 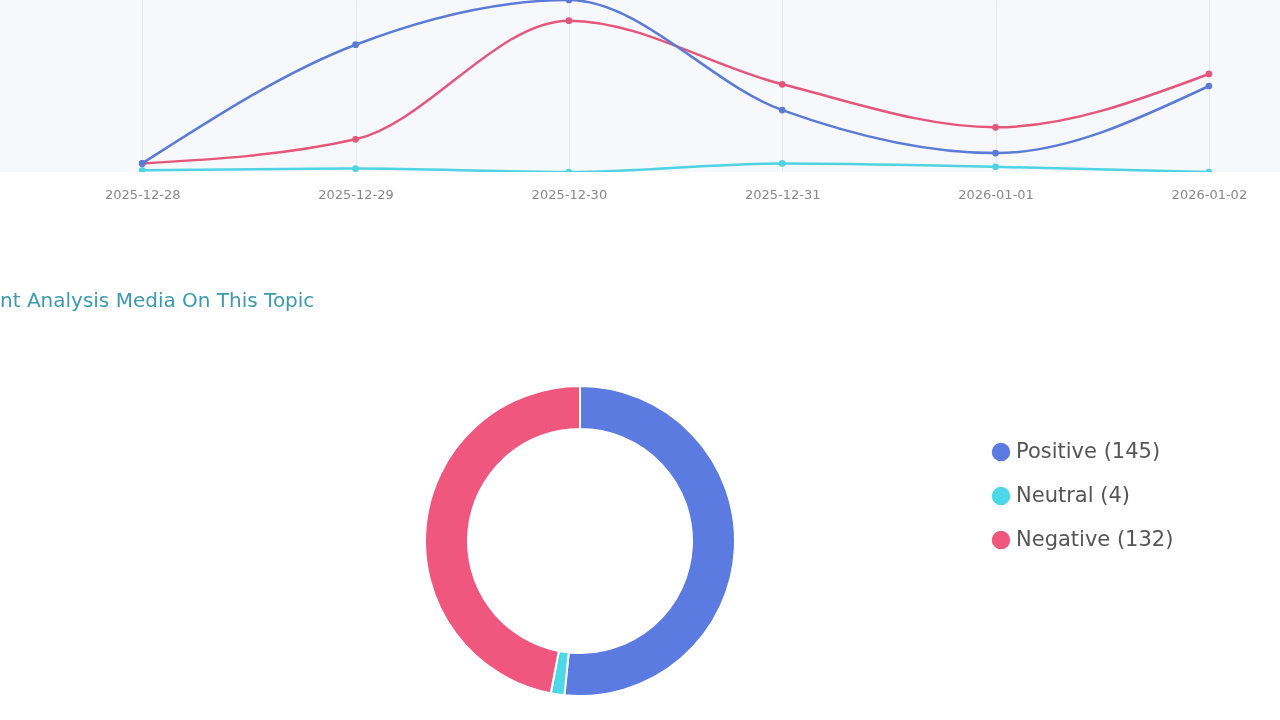 What do you see at coordinates (1088, 451) in the screenshot?
I see `legend-label: Positive (145)` at bounding box center [1088, 451].